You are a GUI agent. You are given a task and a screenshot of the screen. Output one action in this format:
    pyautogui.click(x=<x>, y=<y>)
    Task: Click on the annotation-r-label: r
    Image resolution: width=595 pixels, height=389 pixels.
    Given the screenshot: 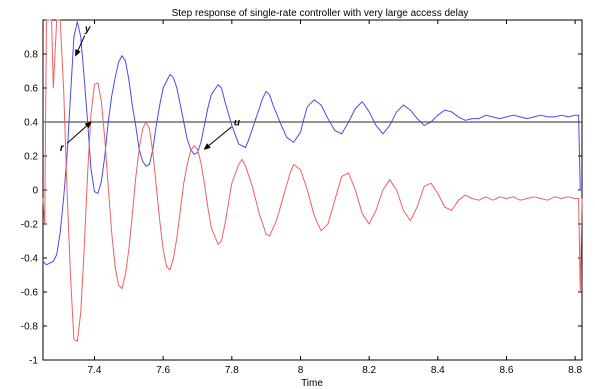 What is the action you would take?
    pyautogui.click(x=62, y=148)
    